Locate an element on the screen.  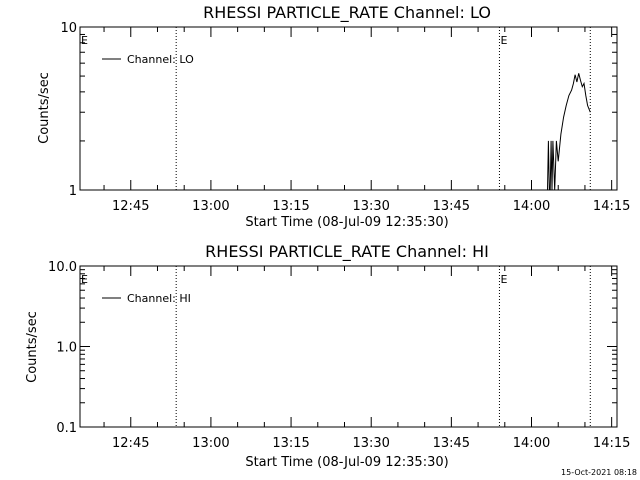
y-tick-label: 0.1 is located at coordinates (66, 428).